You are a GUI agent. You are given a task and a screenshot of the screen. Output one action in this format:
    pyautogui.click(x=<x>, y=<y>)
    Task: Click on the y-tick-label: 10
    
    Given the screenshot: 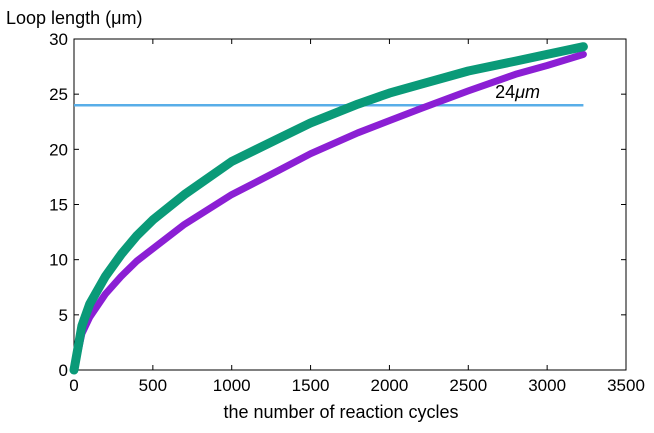 What is the action you would take?
    pyautogui.click(x=58, y=260)
    